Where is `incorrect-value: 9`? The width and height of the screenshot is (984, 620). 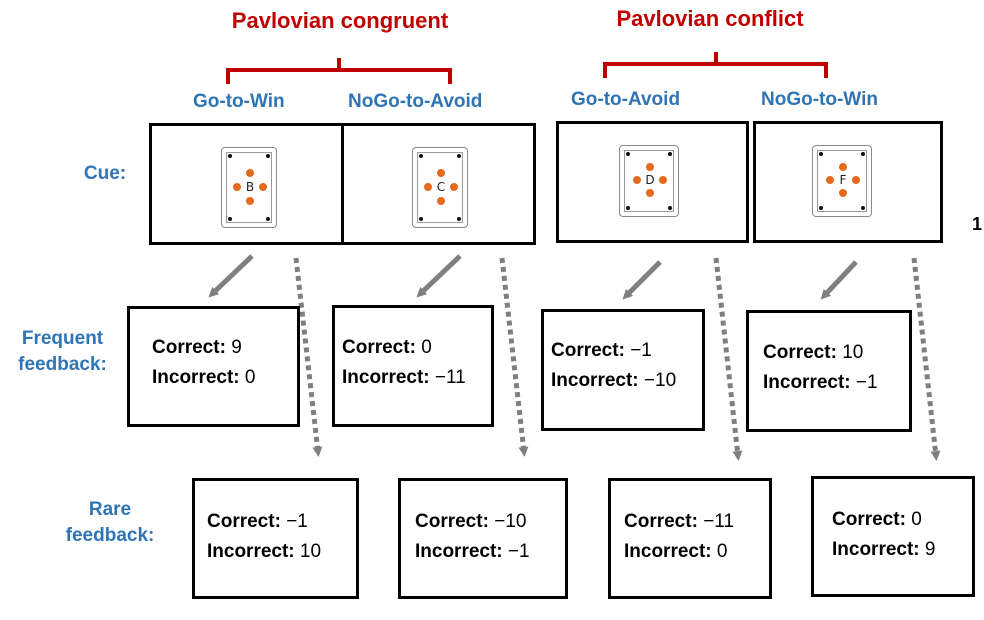
incorrect-value: 9 is located at coordinates (930, 549).